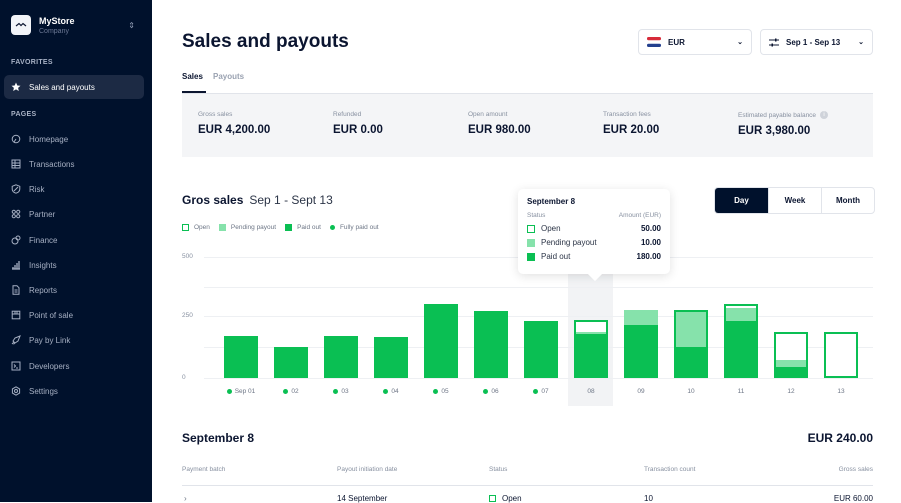  Describe the element at coordinates (16, 189) in the screenshot. I see `shield-icon` at that location.